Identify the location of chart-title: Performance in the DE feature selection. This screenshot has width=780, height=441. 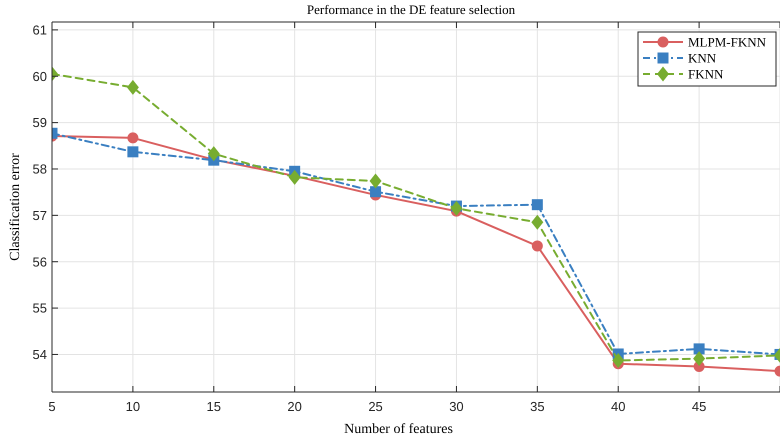
(411, 9).